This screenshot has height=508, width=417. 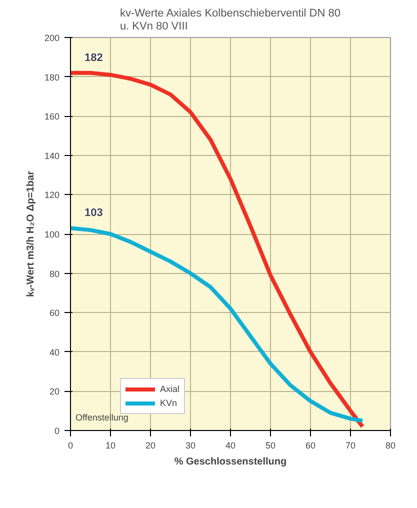 I want to click on x-tick-label: 30, so click(x=190, y=445).